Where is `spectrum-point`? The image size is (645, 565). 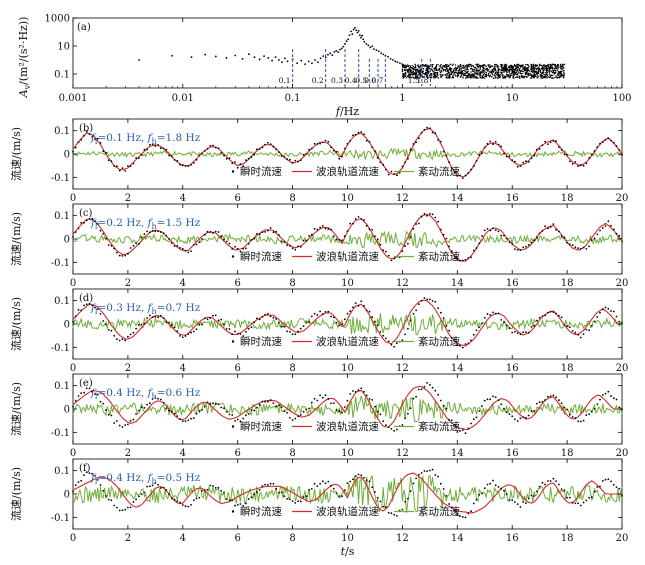 spectrum-point is located at coordinates (395, 61).